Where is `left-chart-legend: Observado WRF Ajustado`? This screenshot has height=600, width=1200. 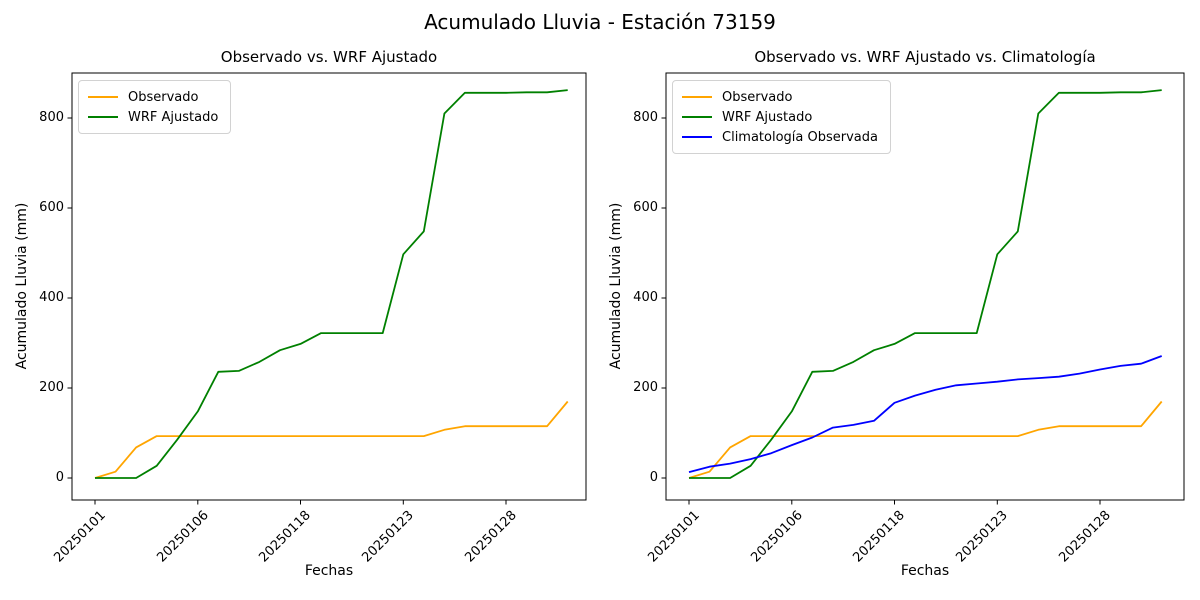 left-chart-legend: Observado WRF Ajustado is located at coordinates (155, 107).